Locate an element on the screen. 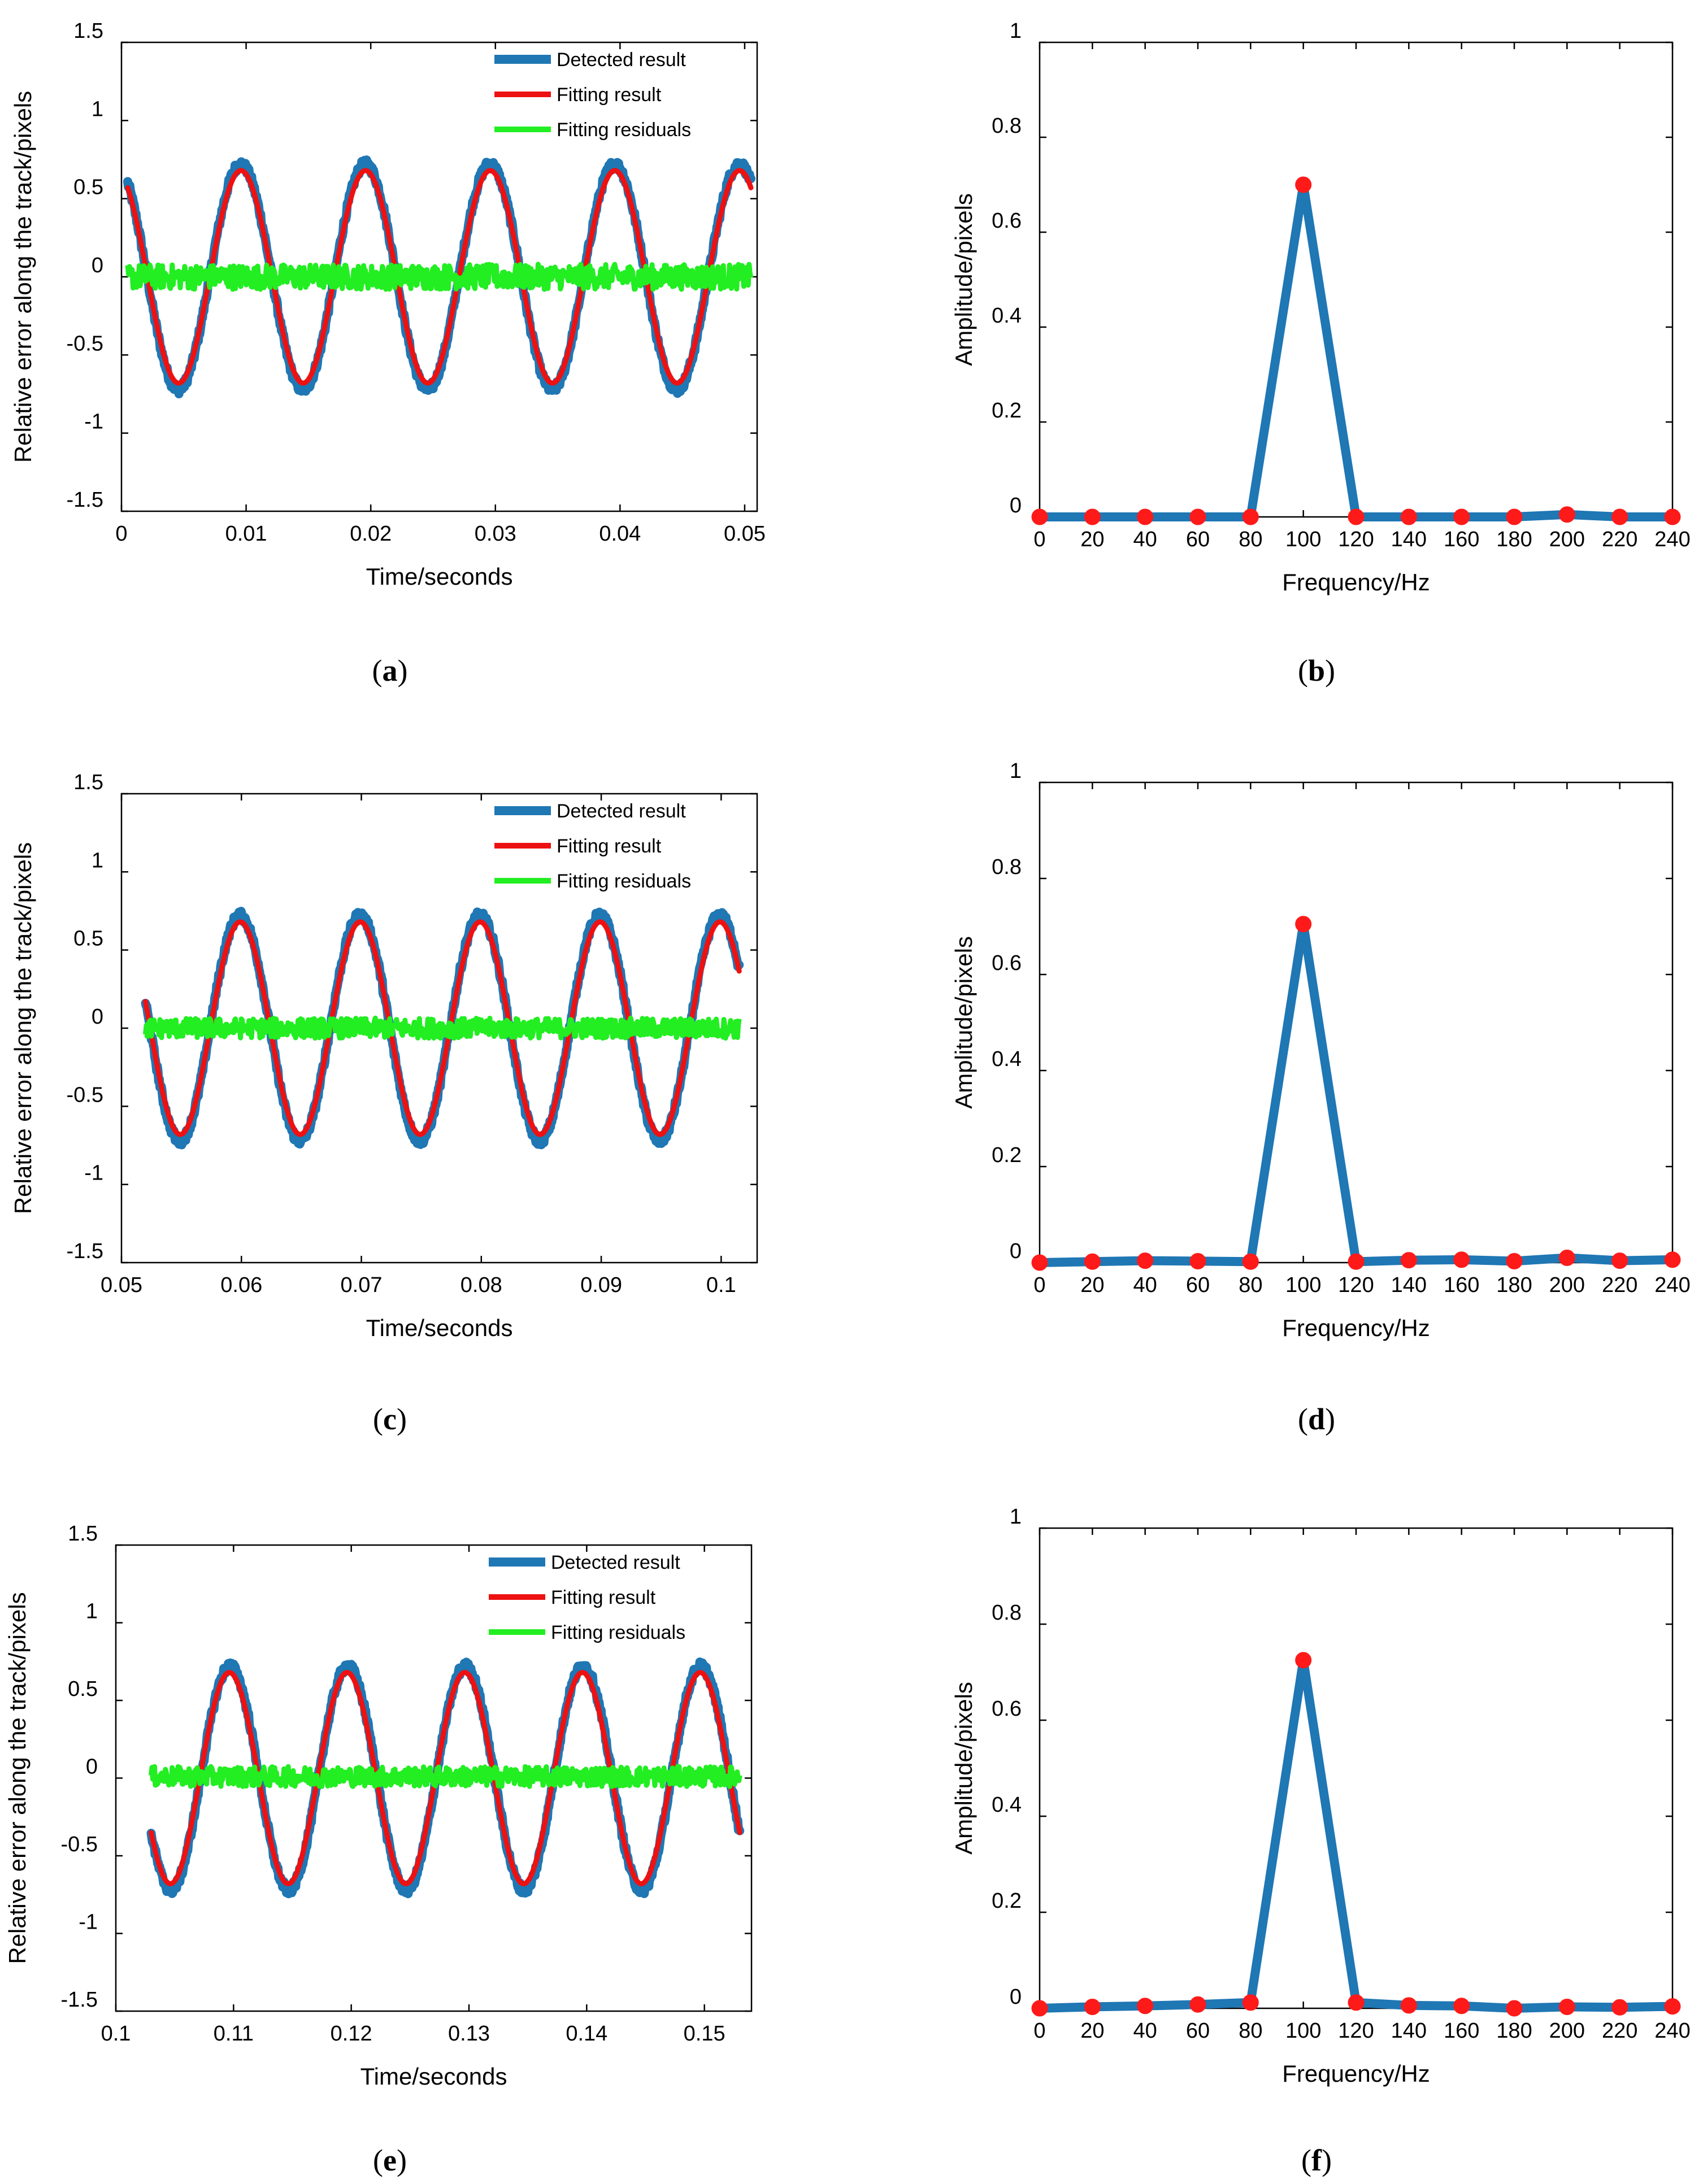 The height and width of the screenshot is (2184, 1703). series-fitting-line is located at coordinates (442, 1028).